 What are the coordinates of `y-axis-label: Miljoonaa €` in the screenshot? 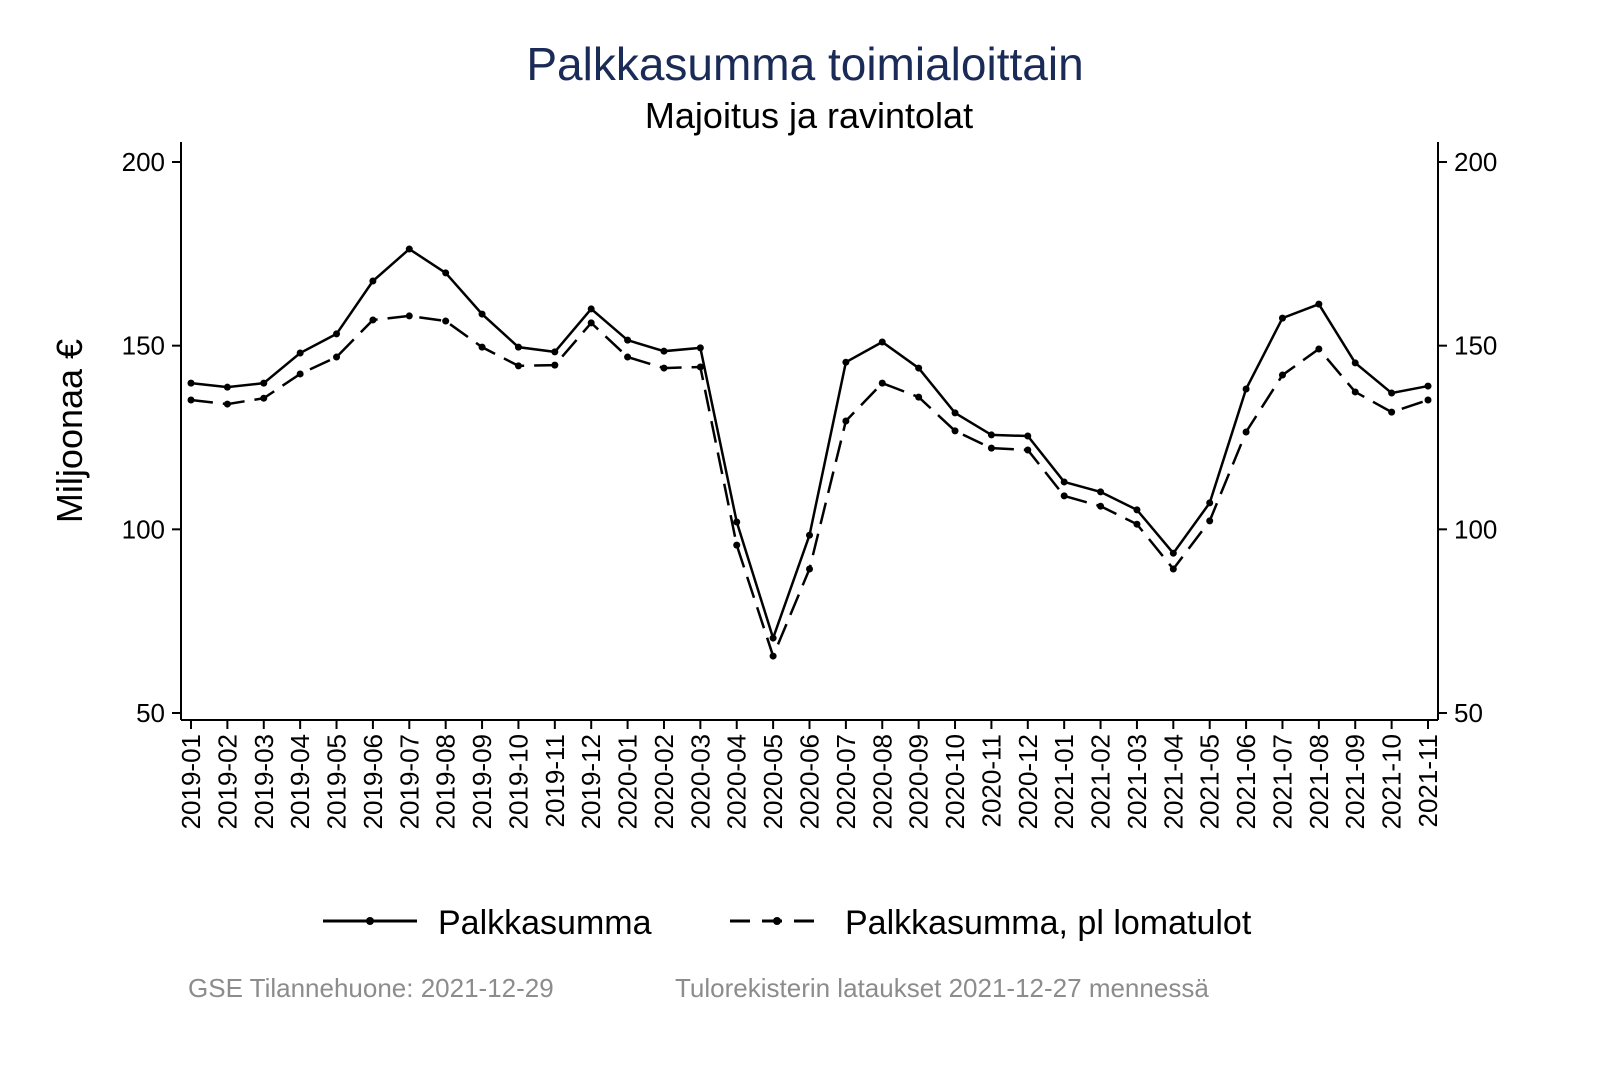 It's located at (69, 431).